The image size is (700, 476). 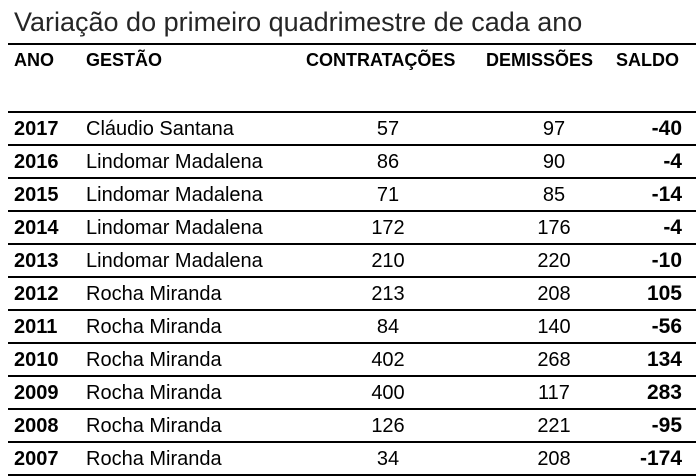 I want to click on header-ano: ANO, so click(x=34, y=60).